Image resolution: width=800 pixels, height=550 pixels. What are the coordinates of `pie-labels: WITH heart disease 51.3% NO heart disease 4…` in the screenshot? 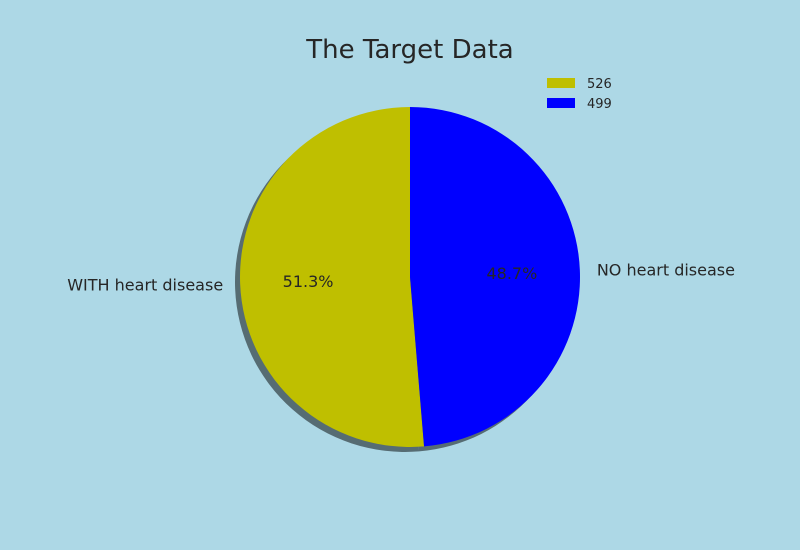 It's located at (401, 277).